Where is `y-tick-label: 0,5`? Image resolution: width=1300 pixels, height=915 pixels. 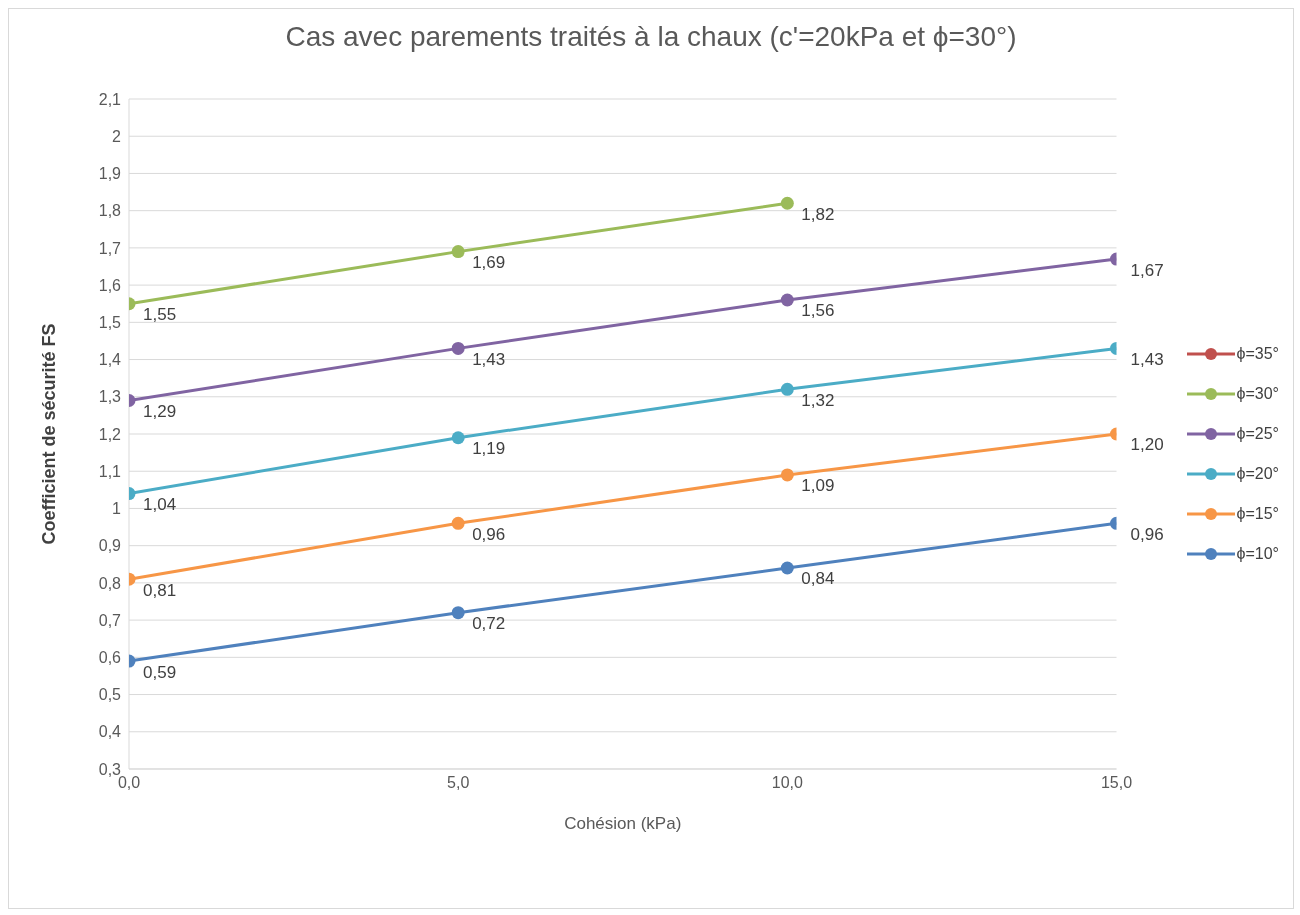
y-tick-label: 0,5 is located at coordinates (110, 695).